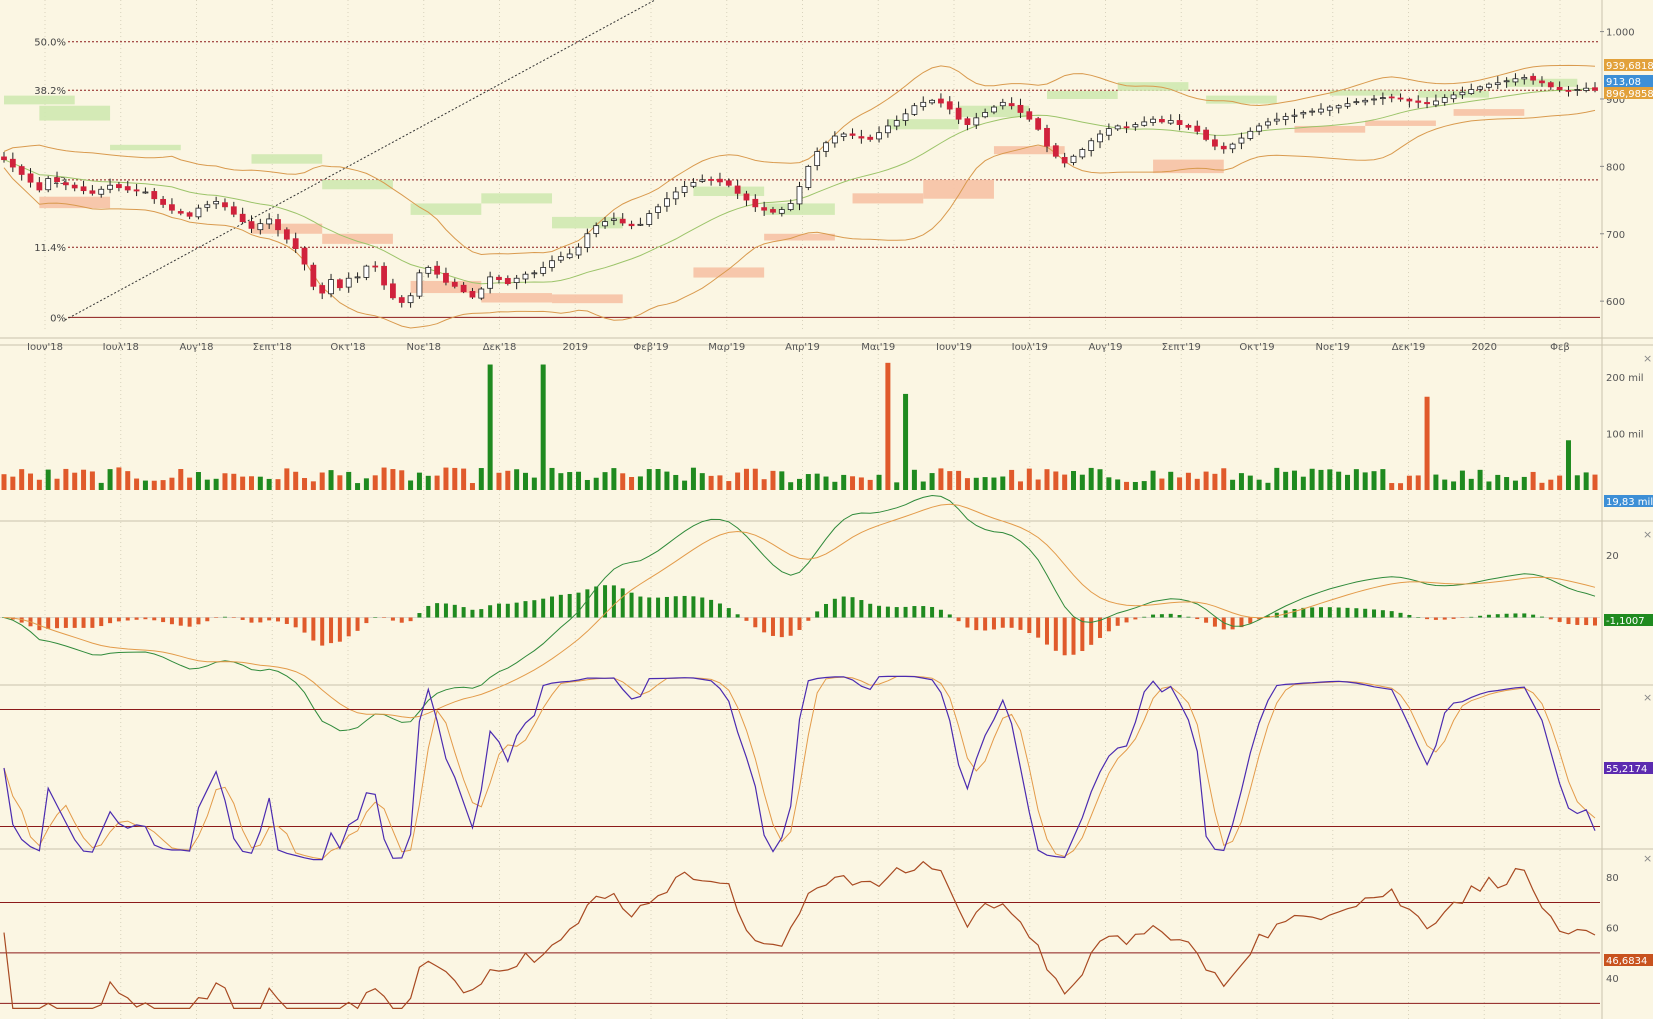 This screenshot has width=1653, height=1019. I want to click on rsi-value: 46,6834, so click(1626, 961).